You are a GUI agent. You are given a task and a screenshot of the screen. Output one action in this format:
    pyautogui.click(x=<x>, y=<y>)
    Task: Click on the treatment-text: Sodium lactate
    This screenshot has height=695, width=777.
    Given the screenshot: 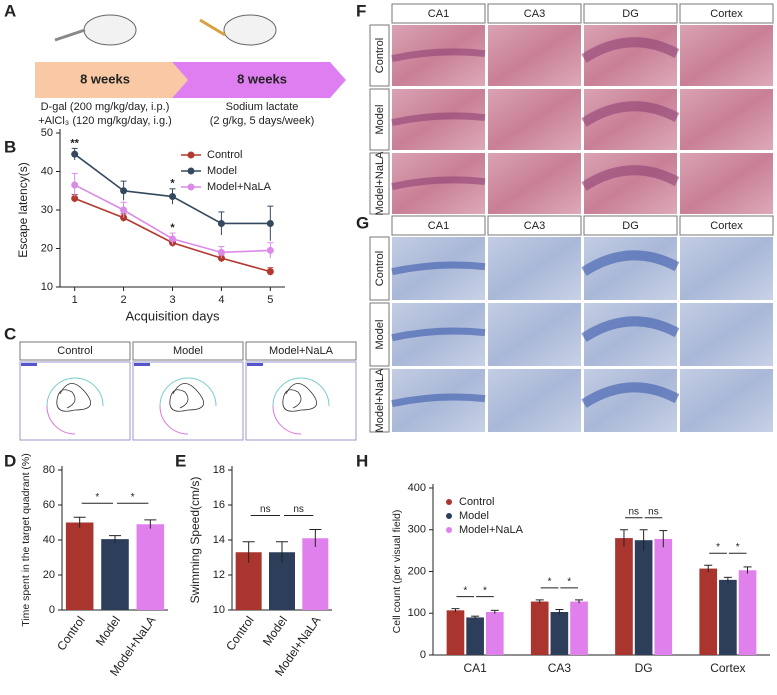 What is the action you would take?
    pyautogui.click(x=262, y=107)
    